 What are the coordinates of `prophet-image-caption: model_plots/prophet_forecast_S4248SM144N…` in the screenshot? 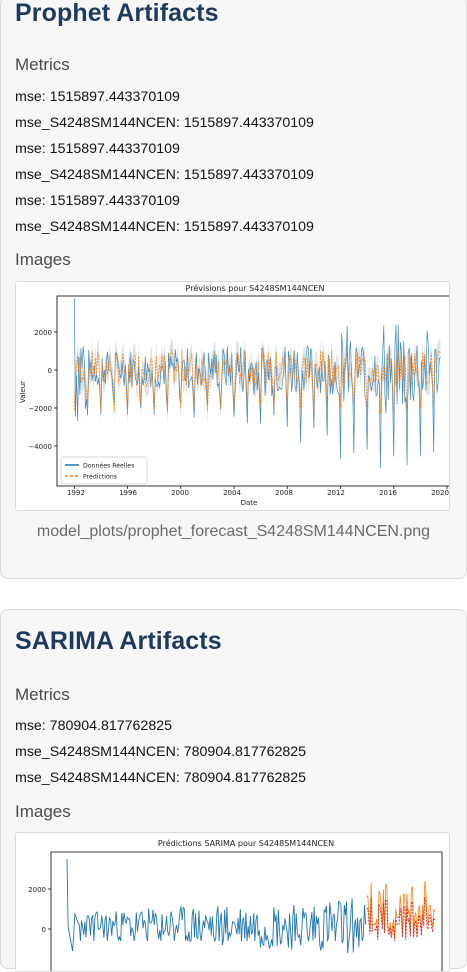 It's located at (233, 531).